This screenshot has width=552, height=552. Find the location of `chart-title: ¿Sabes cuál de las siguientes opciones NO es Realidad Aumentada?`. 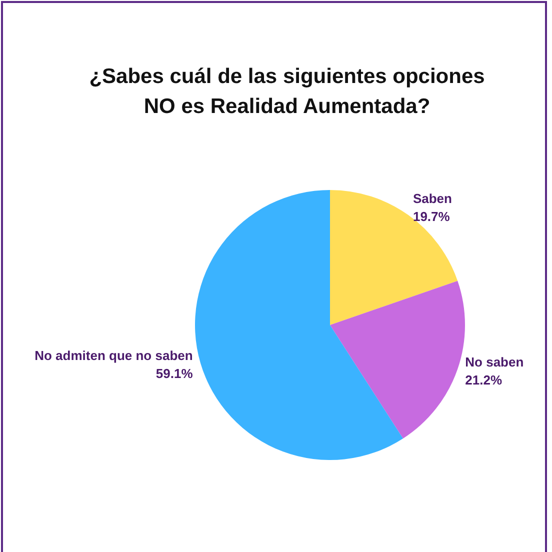

chart-title: ¿Sabes cuál de las siguientes opciones NO es Realidad Aumentada? is located at coordinates (287, 91).